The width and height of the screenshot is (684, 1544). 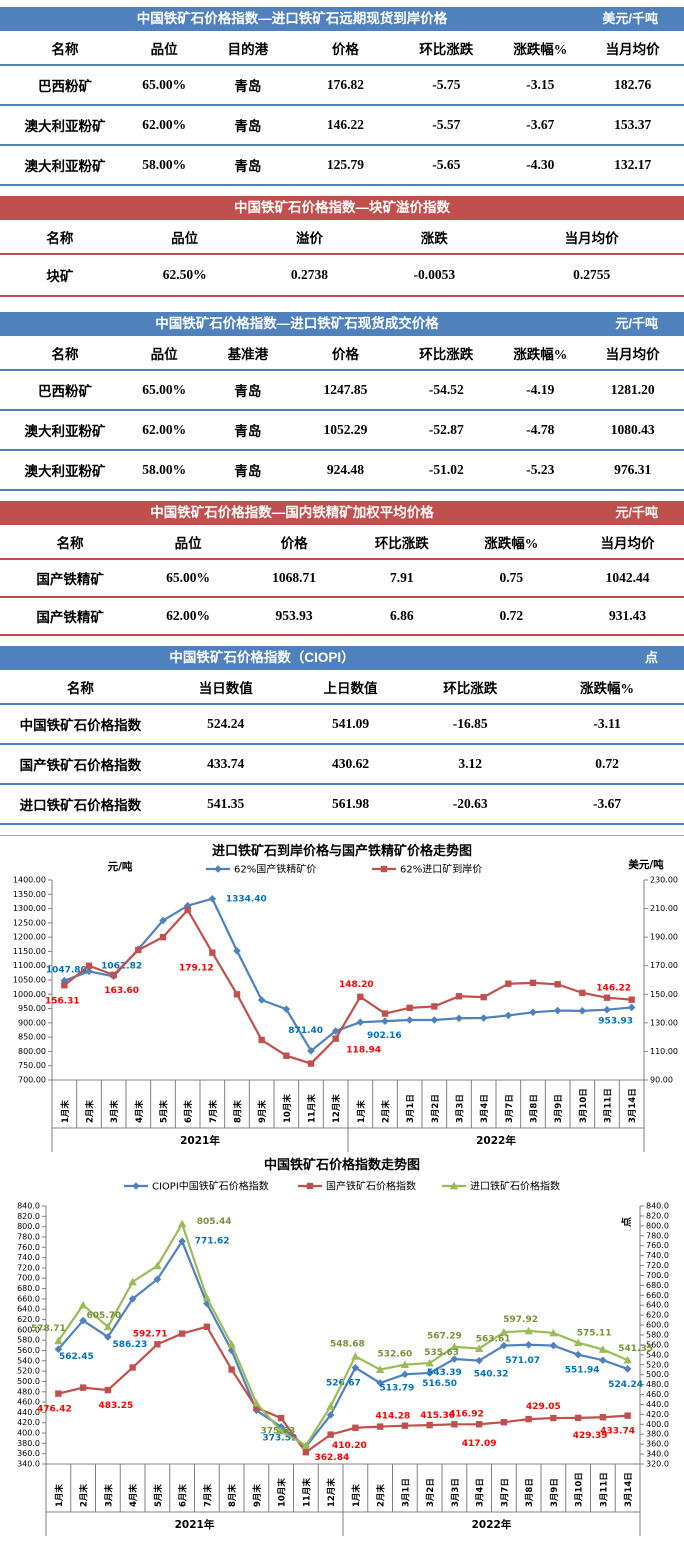 I want to click on svg-text: 871.40, so click(x=305, y=1031).